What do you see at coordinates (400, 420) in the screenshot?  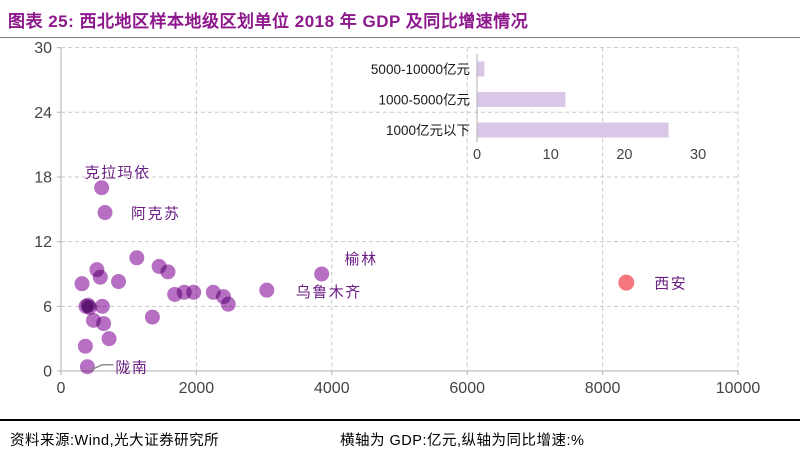 I see `footer-divider` at bounding box center [400, 420].